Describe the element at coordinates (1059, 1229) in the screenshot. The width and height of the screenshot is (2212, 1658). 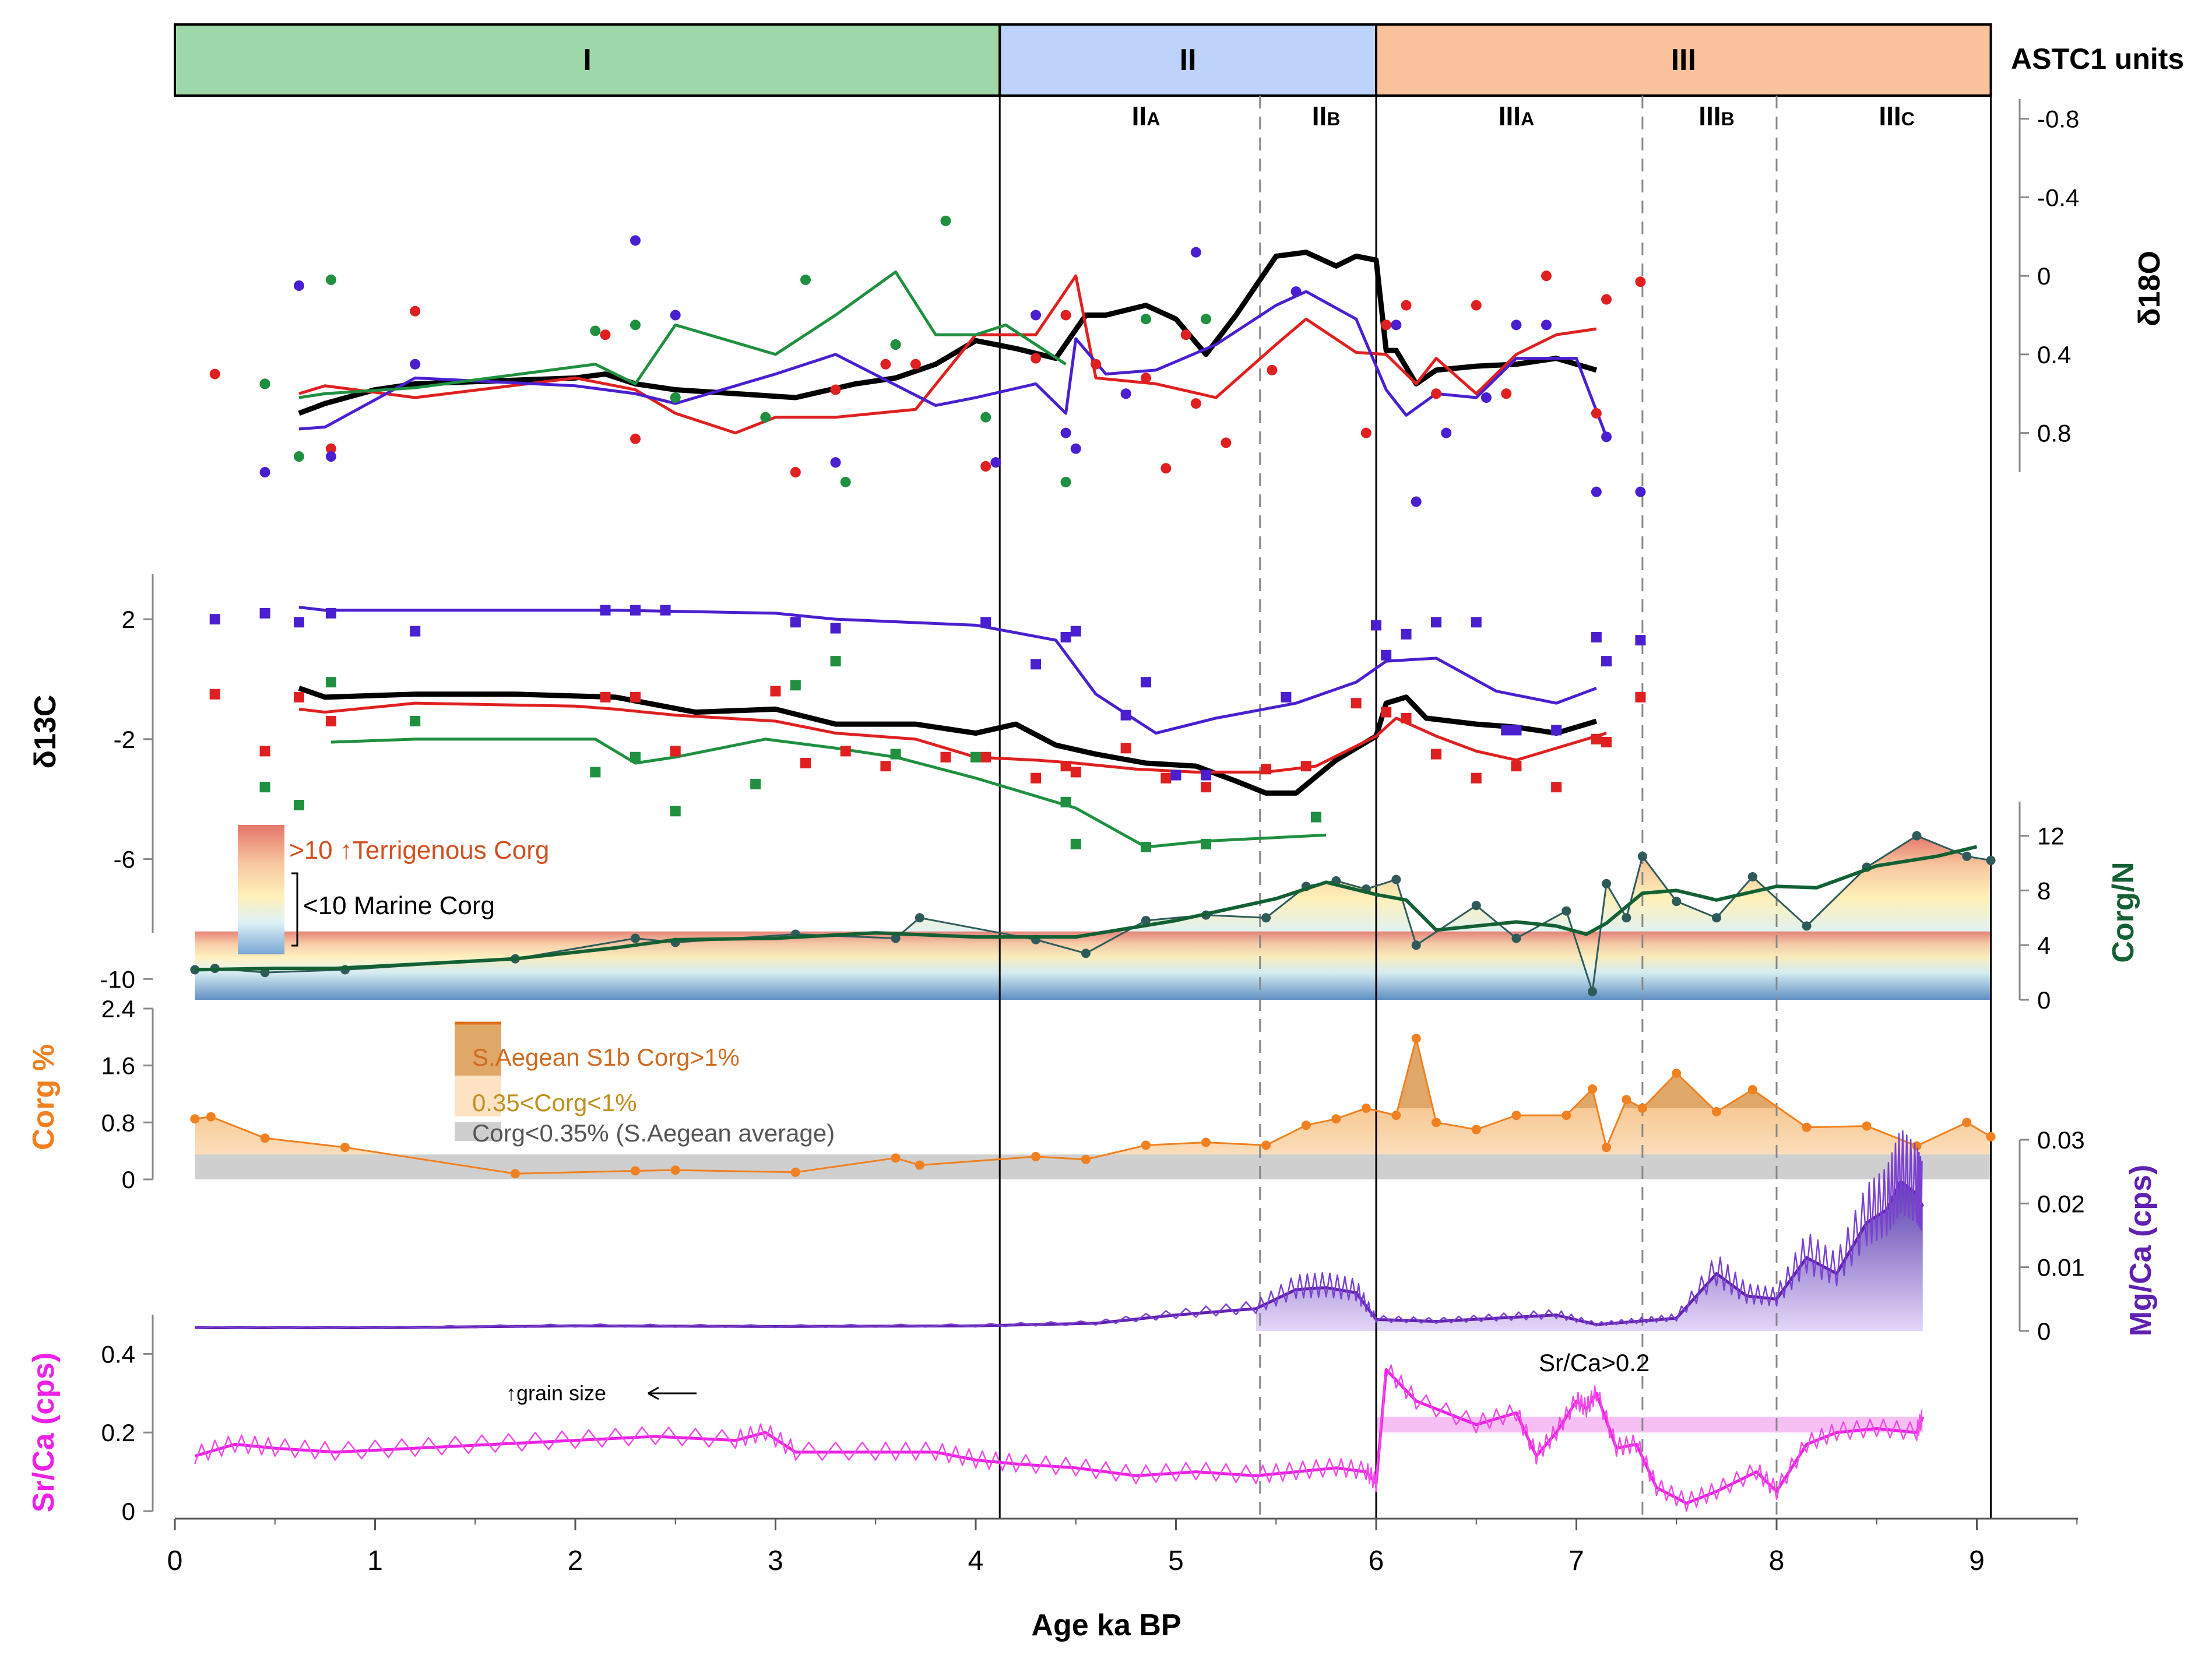
I see `mg-ca-line-raw` at that location.